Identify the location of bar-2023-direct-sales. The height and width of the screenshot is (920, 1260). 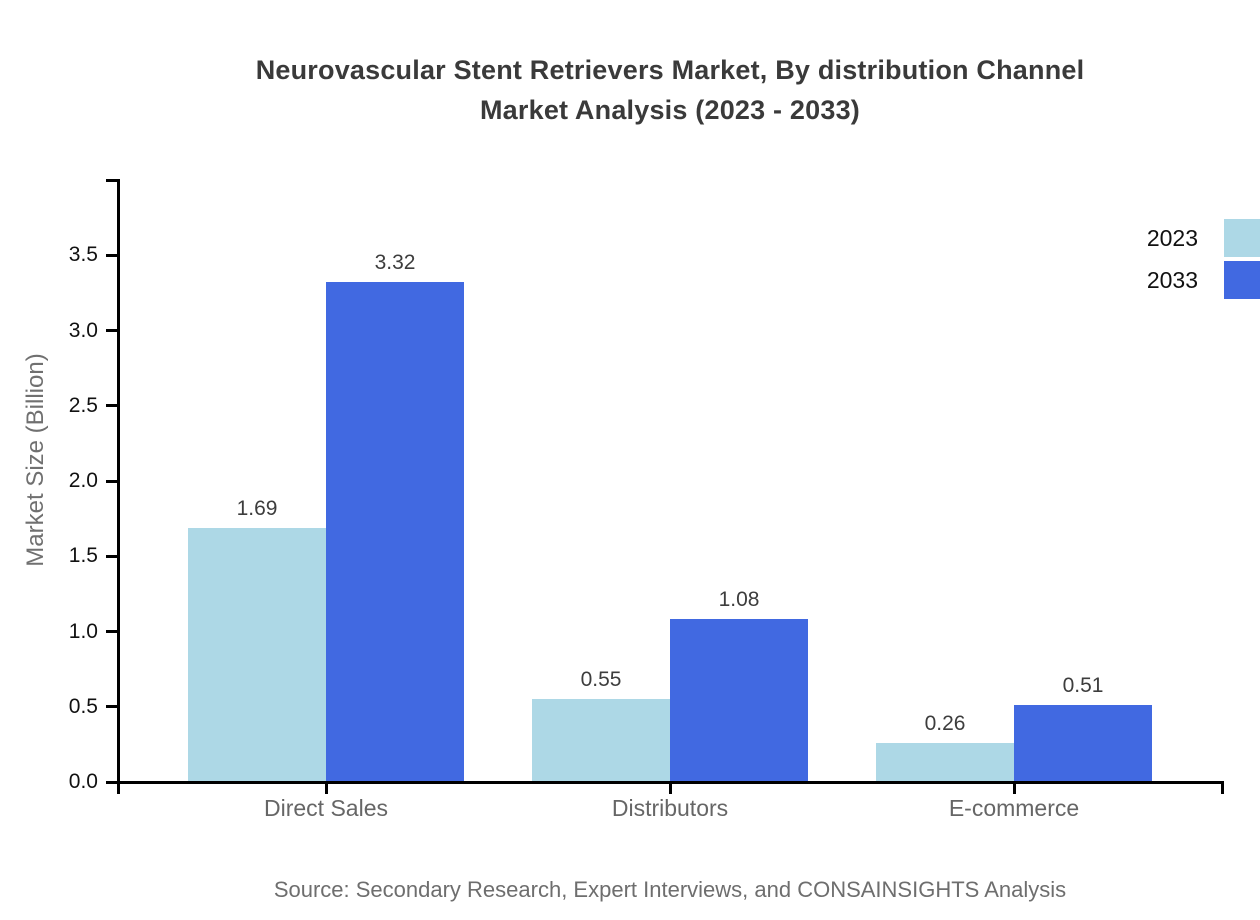
(257, 654).